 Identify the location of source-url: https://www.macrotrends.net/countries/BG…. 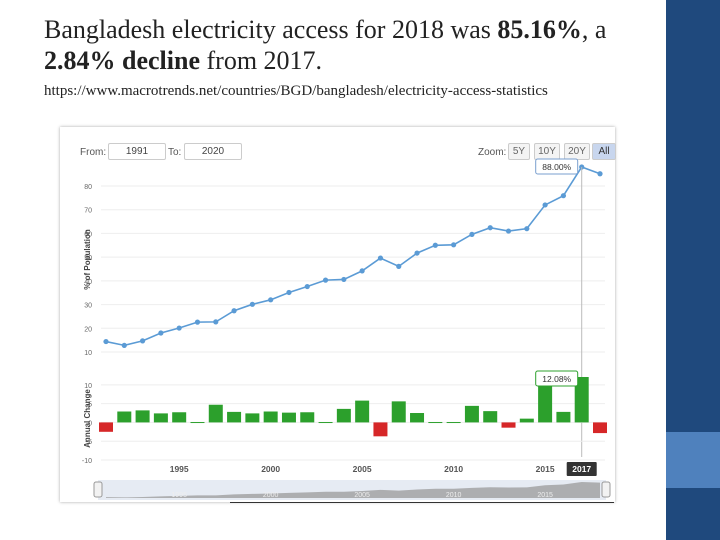
(296, 91).